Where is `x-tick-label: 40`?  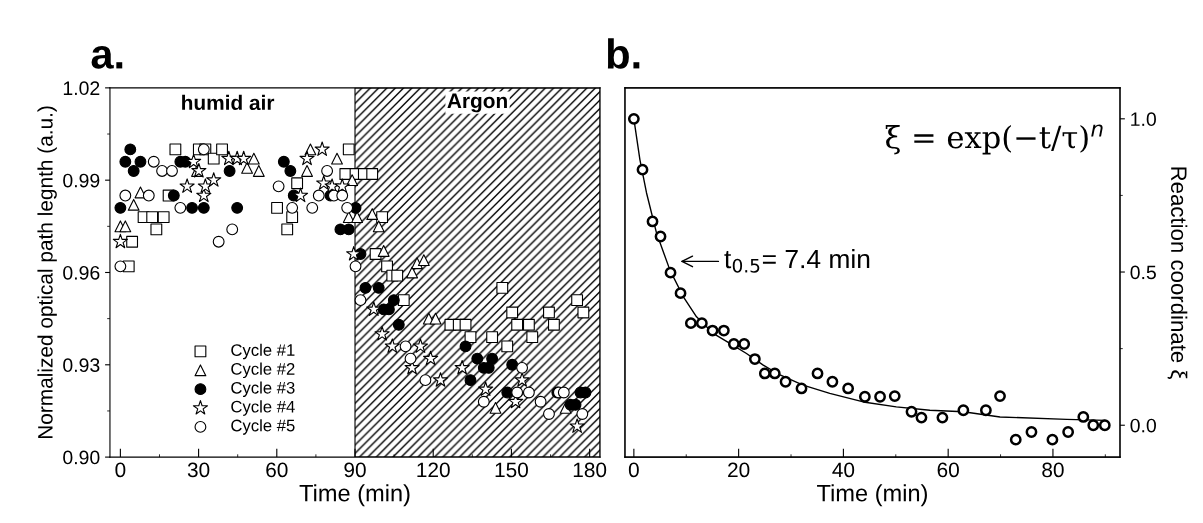 x-tick-label: 40 is located at coordinates (843, 470).